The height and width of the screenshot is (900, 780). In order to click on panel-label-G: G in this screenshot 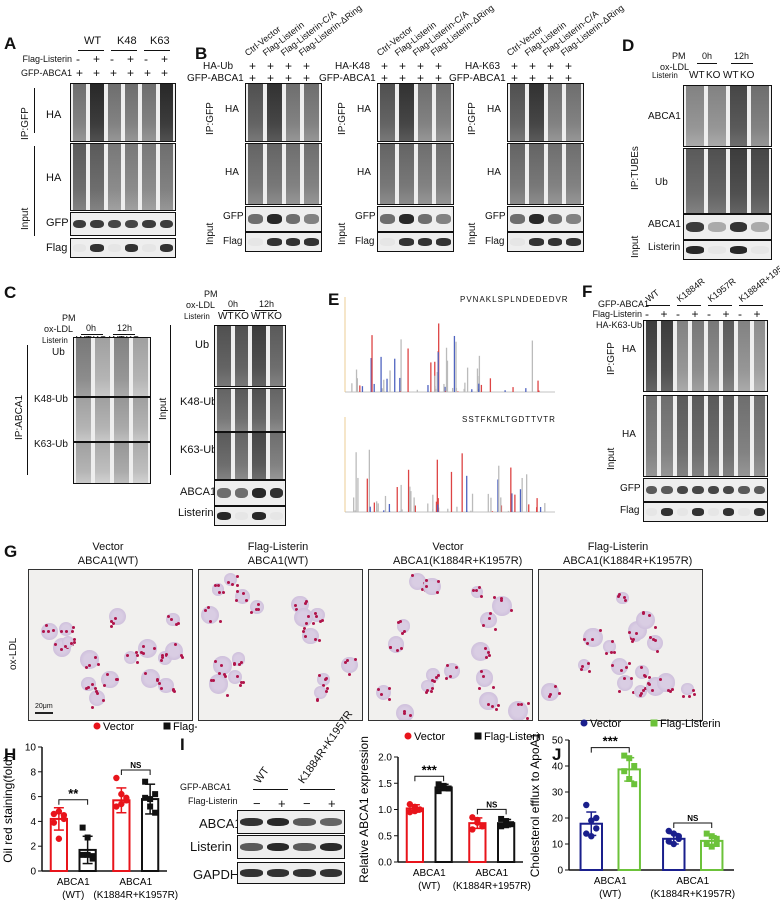, I will do `click(11, 551)`.